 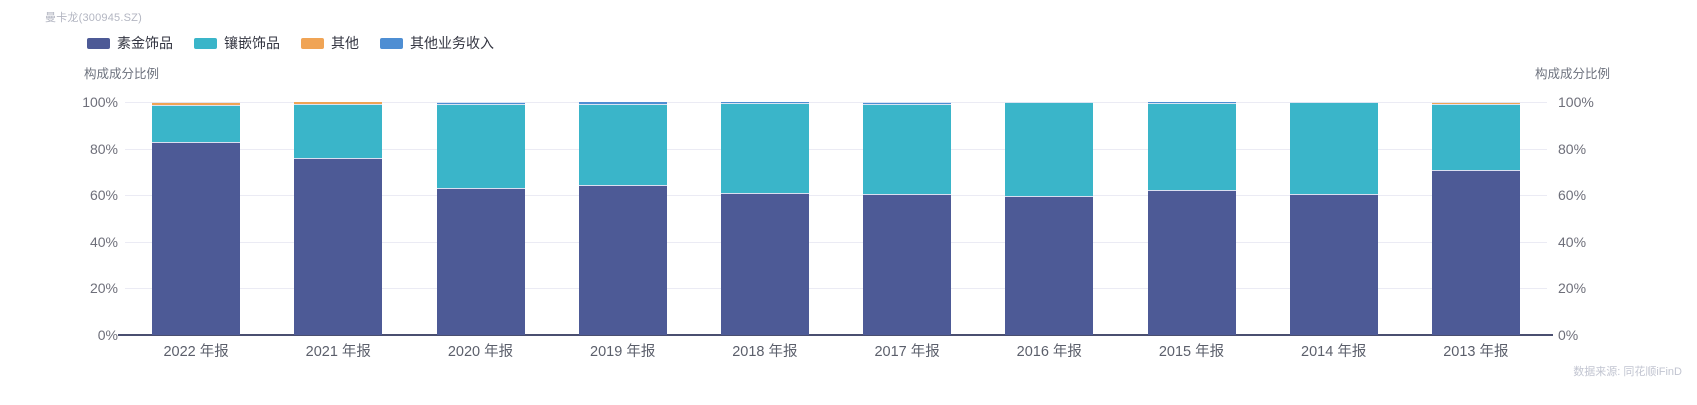 I want to click on gridline-20%, so click(x=836, y=289).